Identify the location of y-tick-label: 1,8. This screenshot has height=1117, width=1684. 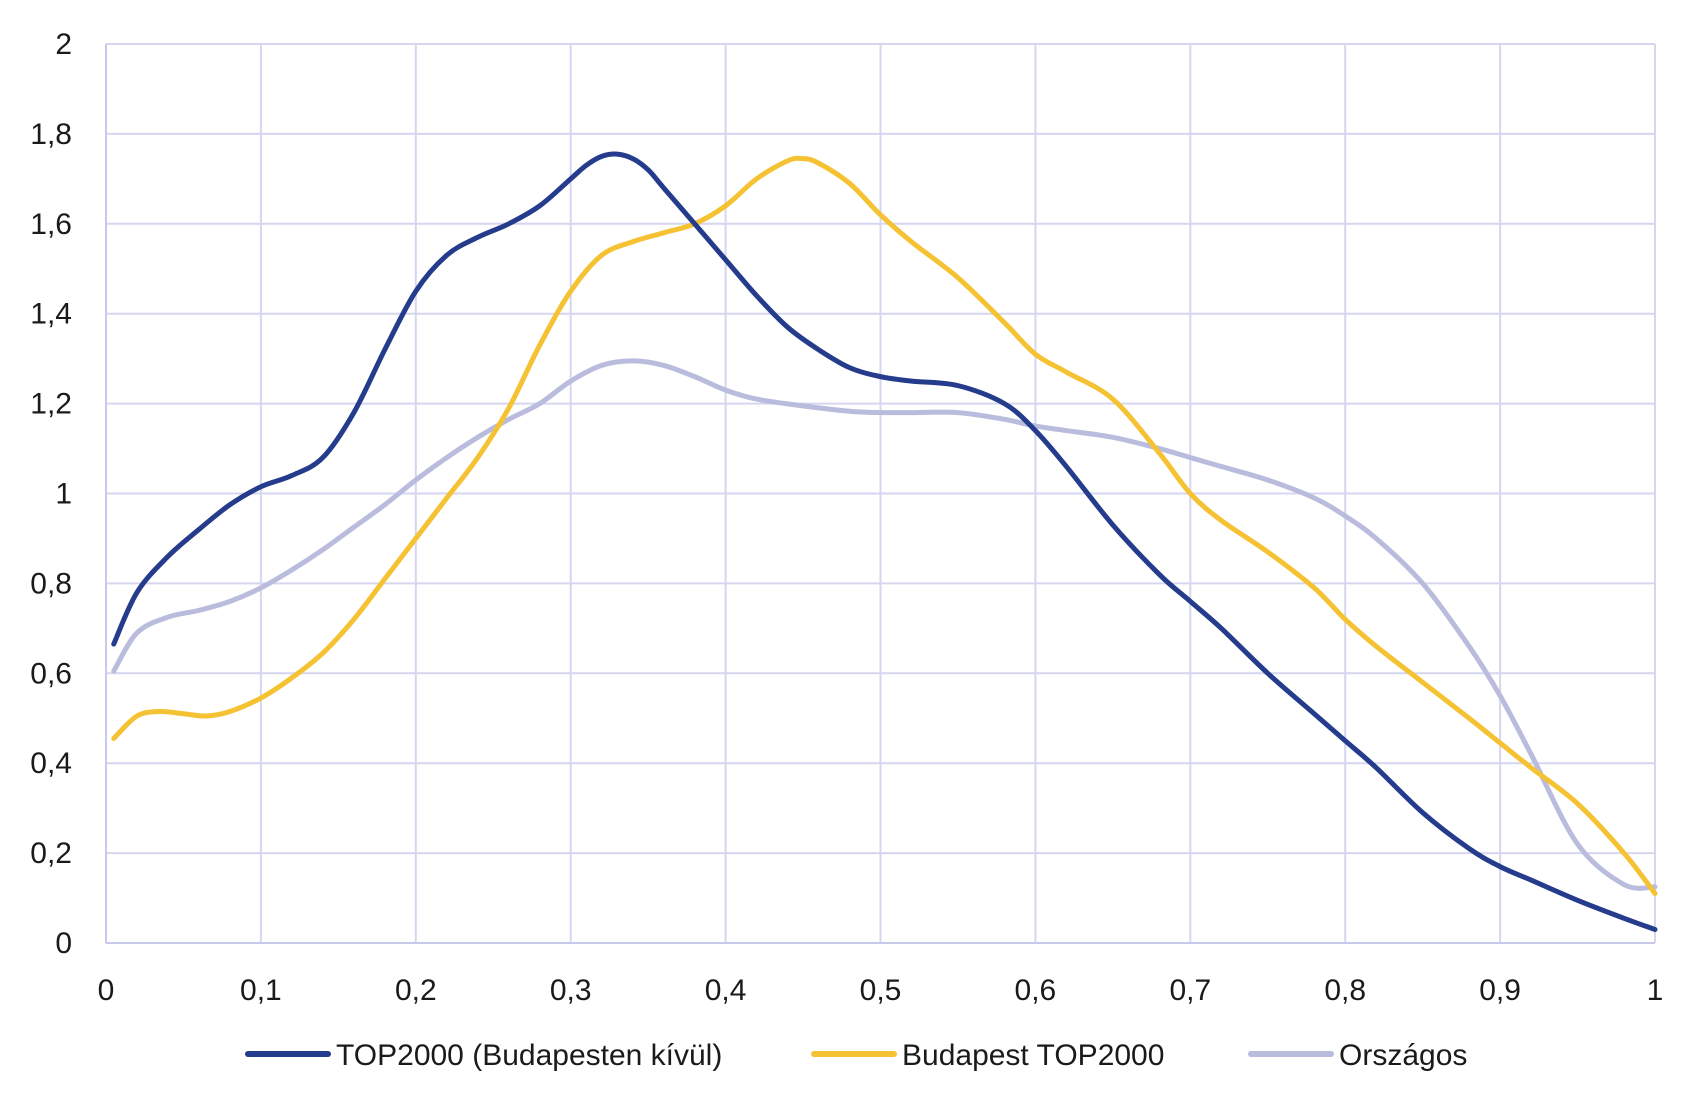
(51, 134).